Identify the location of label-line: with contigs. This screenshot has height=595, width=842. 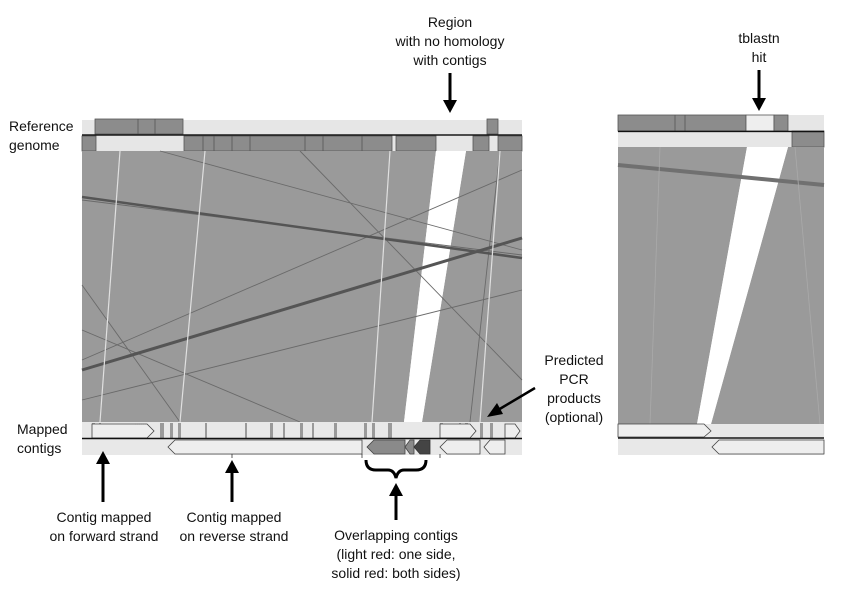
(449, 60).